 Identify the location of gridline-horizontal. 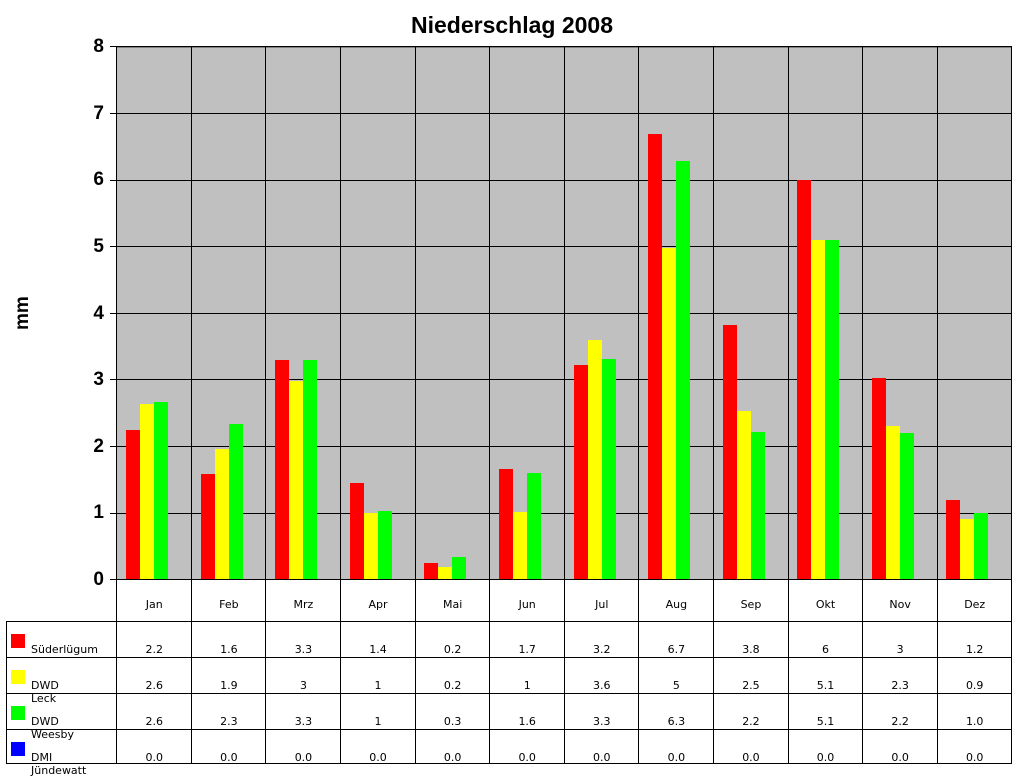
(564, 47).